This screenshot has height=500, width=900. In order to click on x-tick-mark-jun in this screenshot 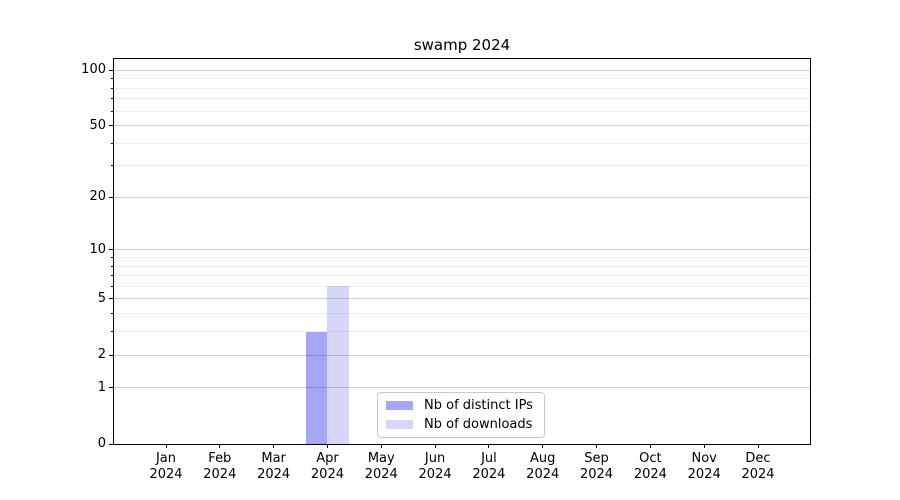, I will do `click(435, 446)`.